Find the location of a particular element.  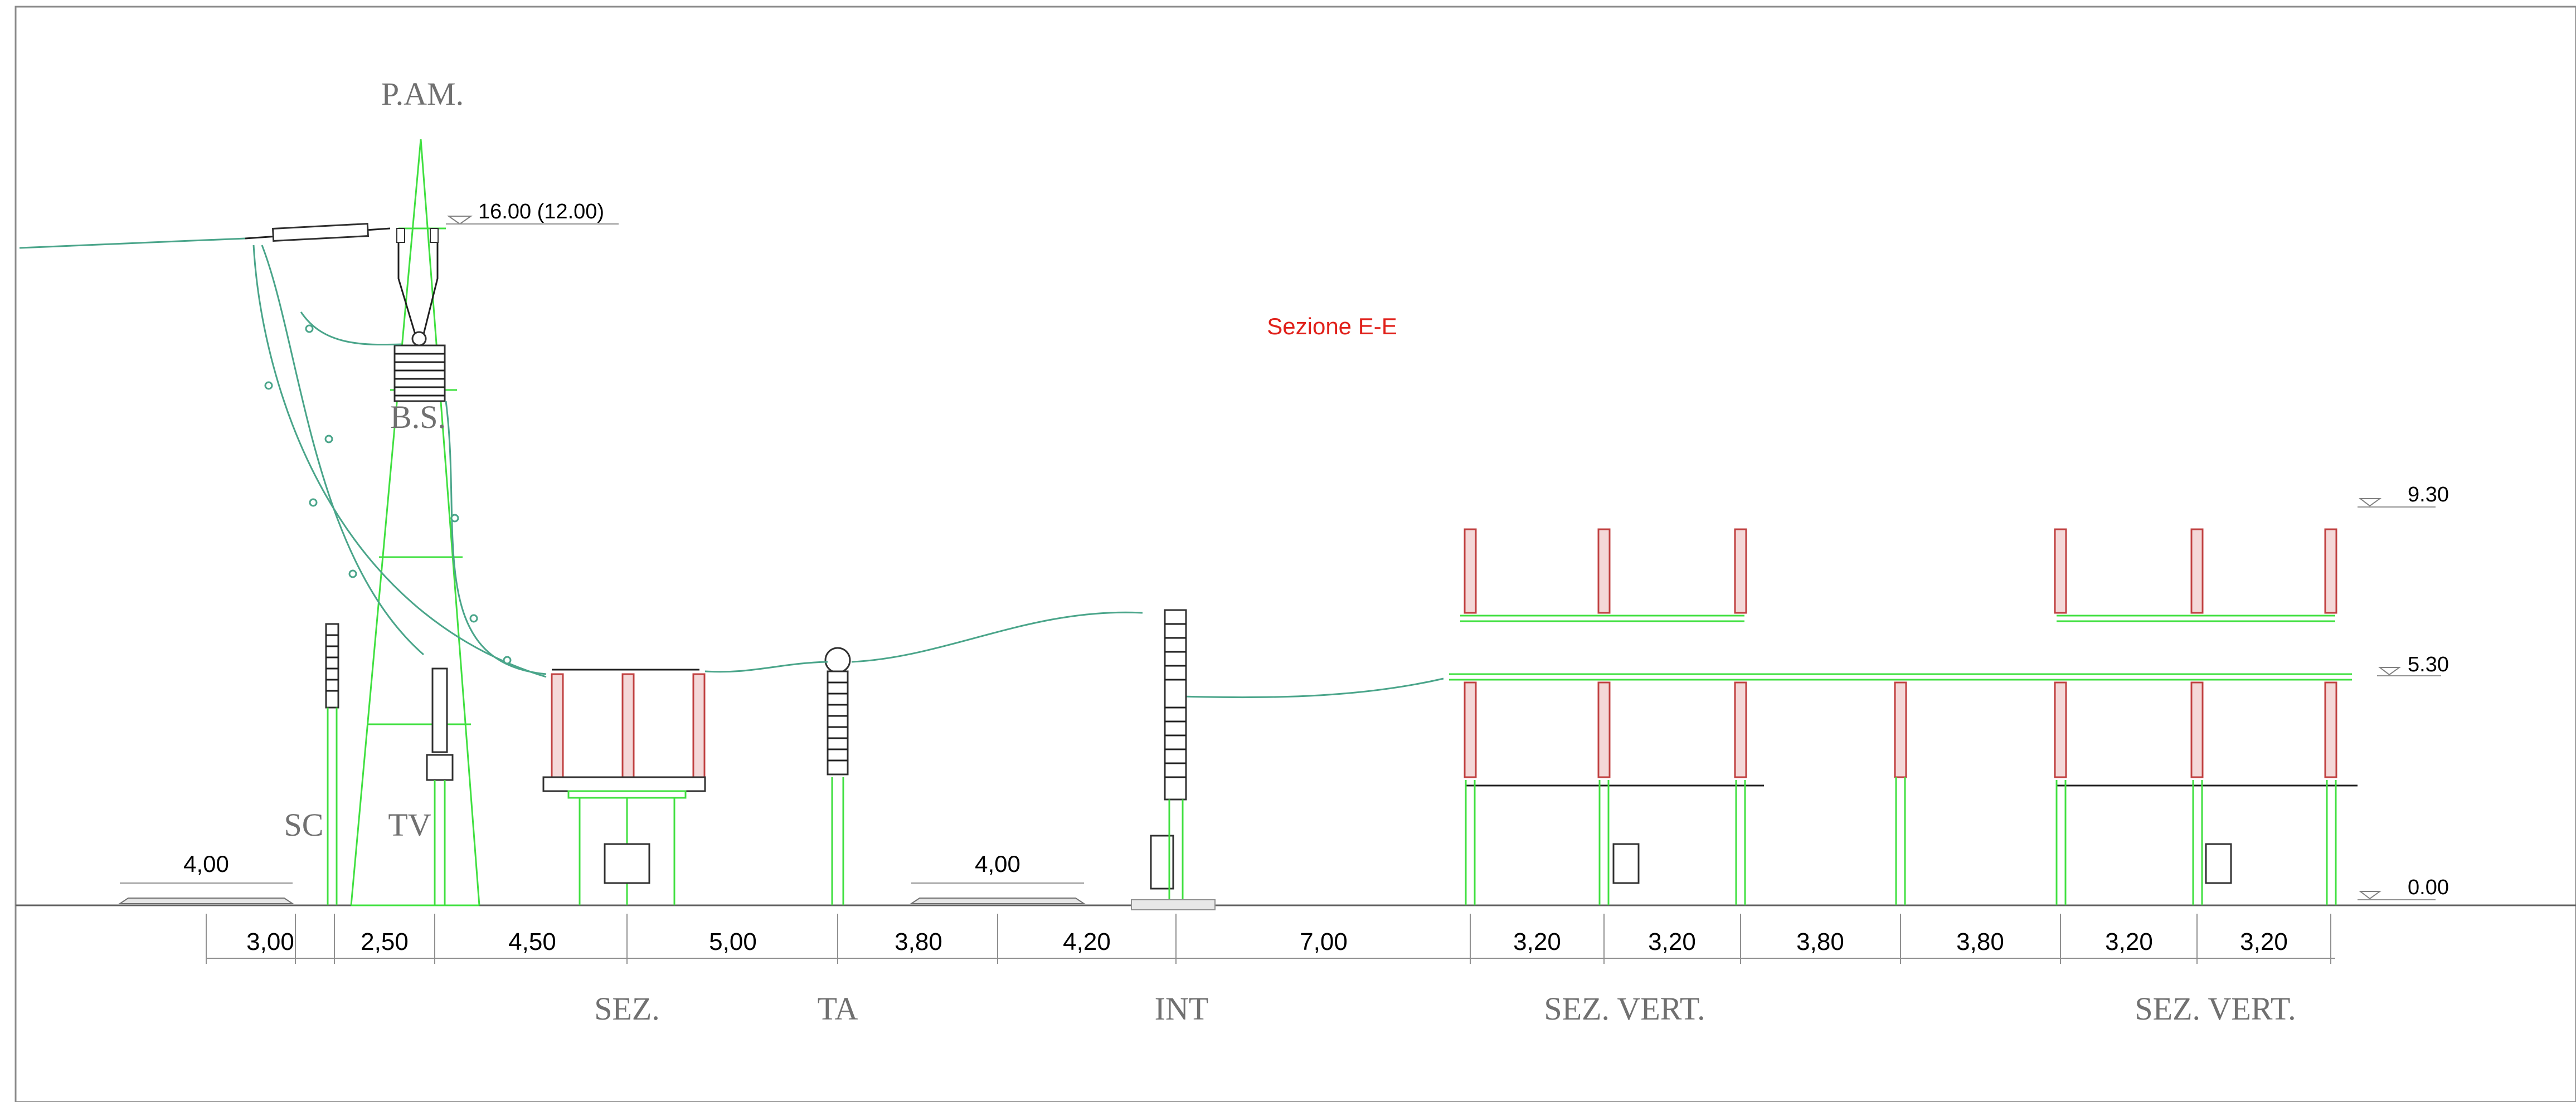

label-sez-vert-2: SEZ. VERT. is located at coordinates (2215, 1009).